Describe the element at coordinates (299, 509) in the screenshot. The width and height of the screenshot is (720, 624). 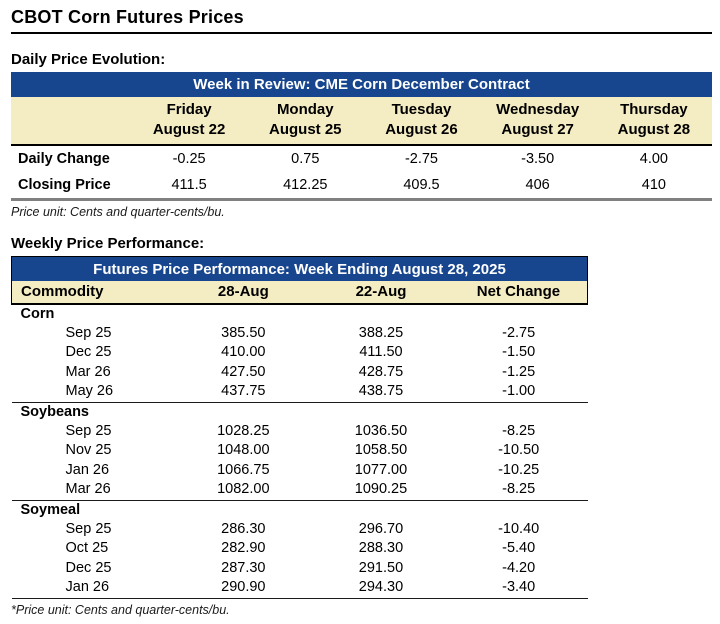
I see `group-header-row: Soymeal` at that location.